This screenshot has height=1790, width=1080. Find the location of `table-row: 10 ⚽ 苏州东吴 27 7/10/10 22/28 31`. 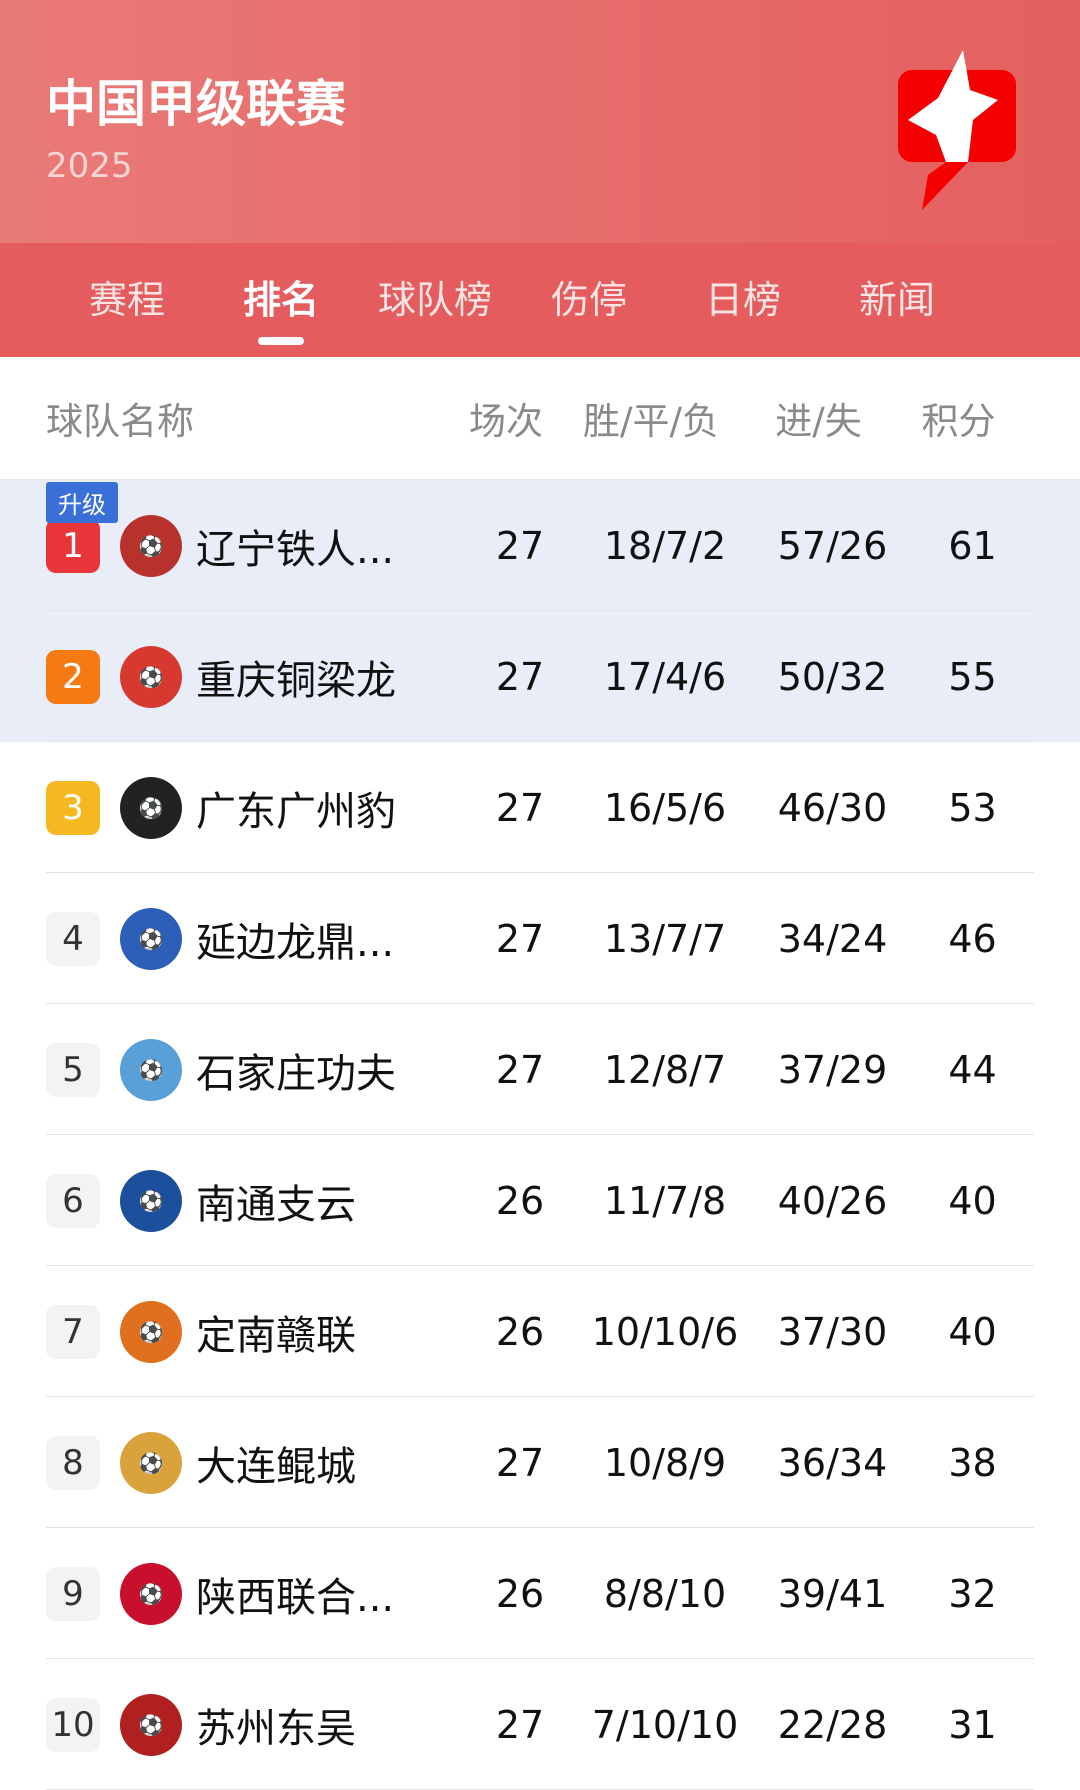

table-row: 10 ⚽ 苏州东吴 27 7/10/10 22/28 31 is located at coordinates (540, 1724).